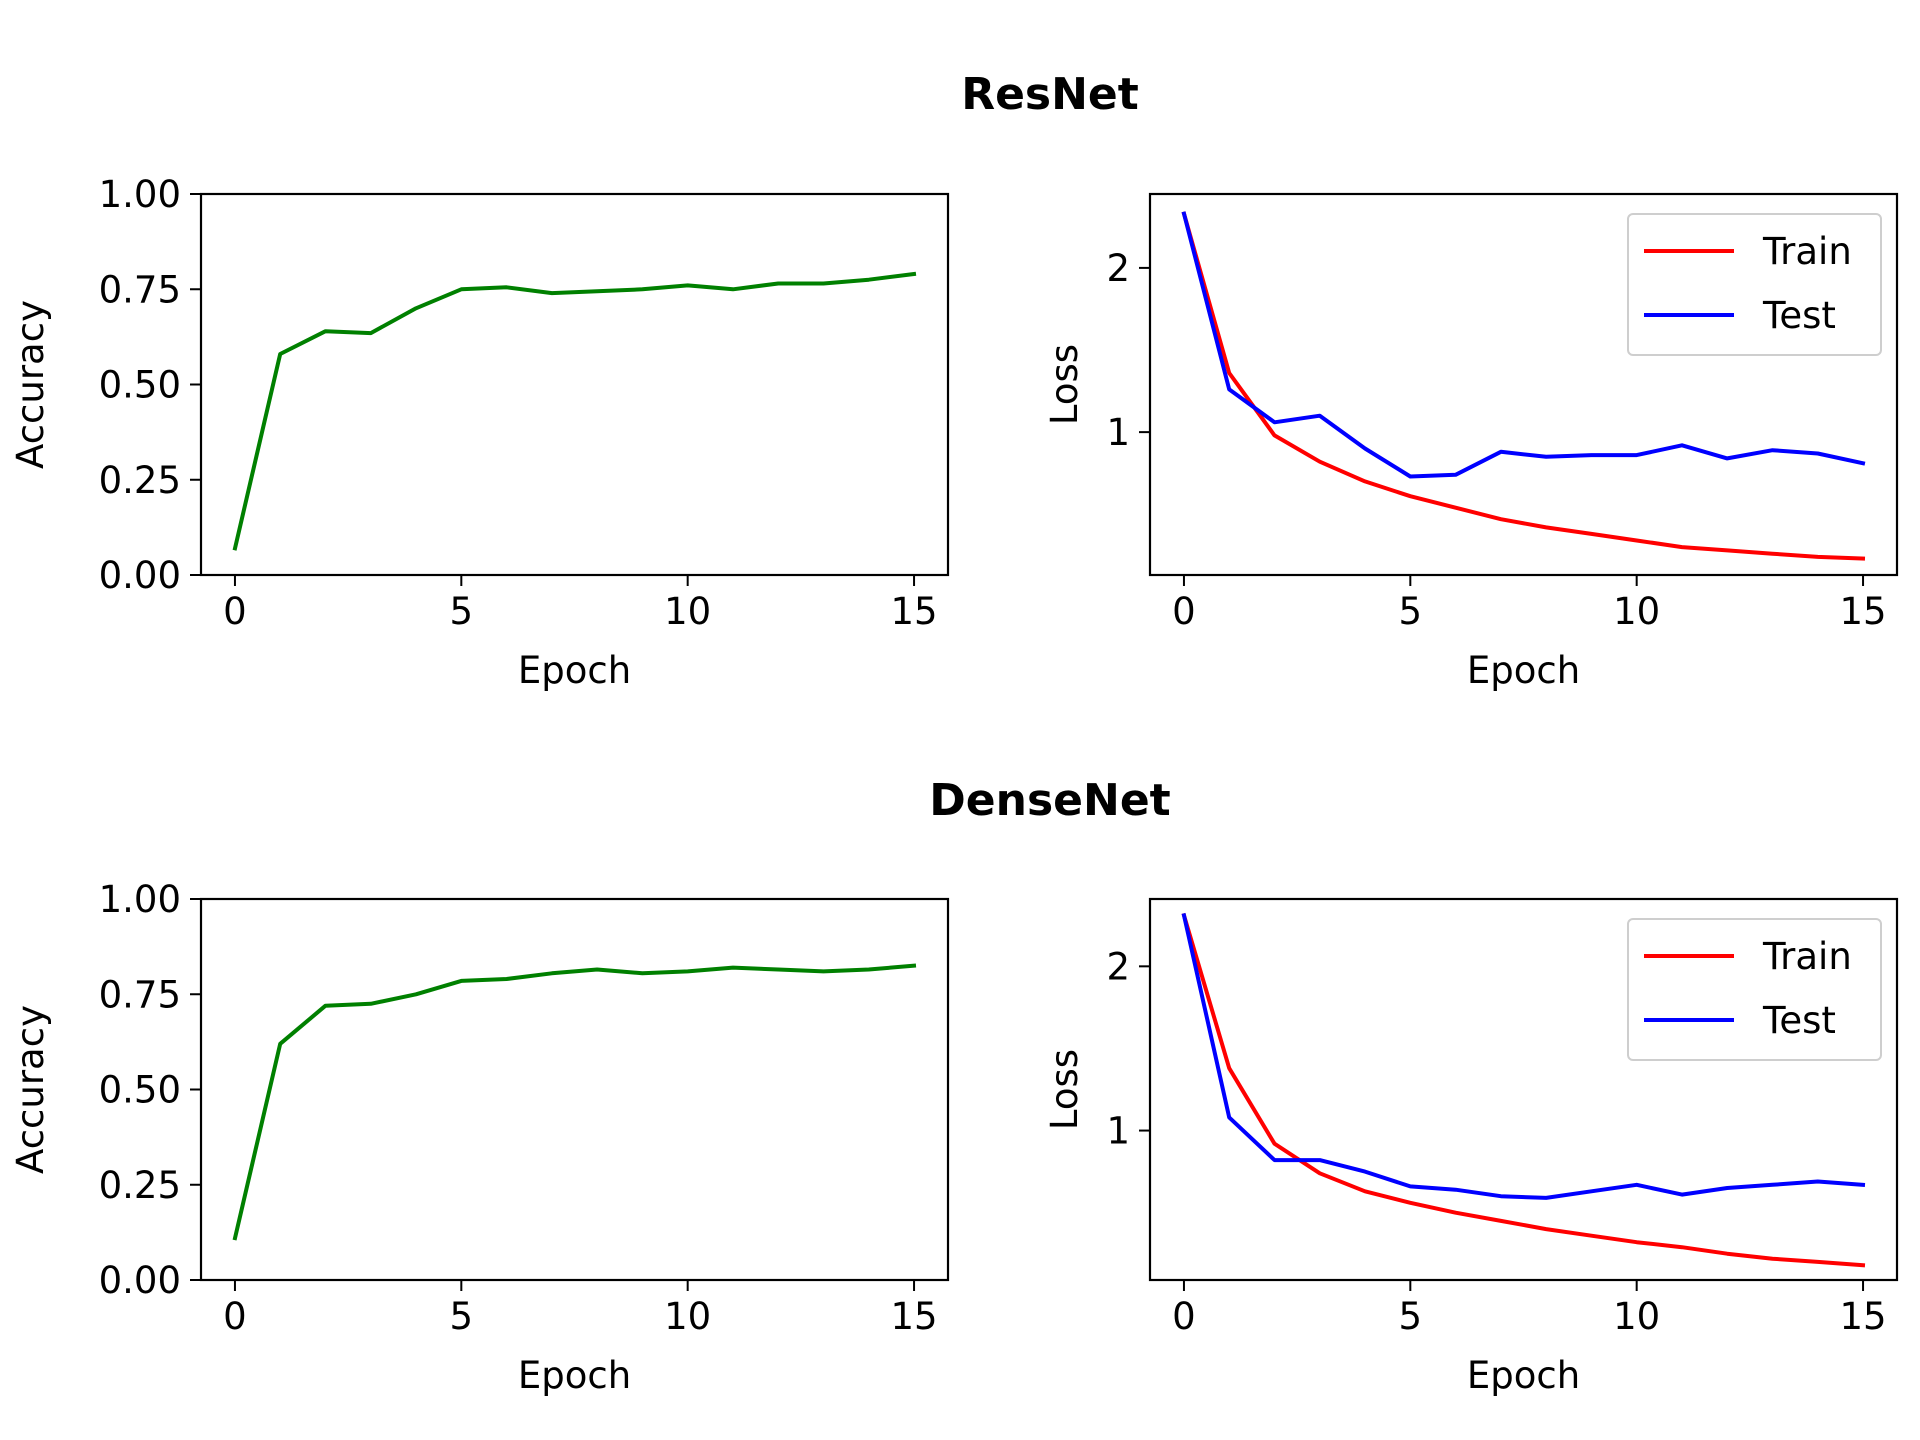 This screenshot has width=1920, height=1440. Describe the element at coordinates (462, 1316) in the screenshot. I see `densenet-accuracy-xtick-label-1: 5` at that location.